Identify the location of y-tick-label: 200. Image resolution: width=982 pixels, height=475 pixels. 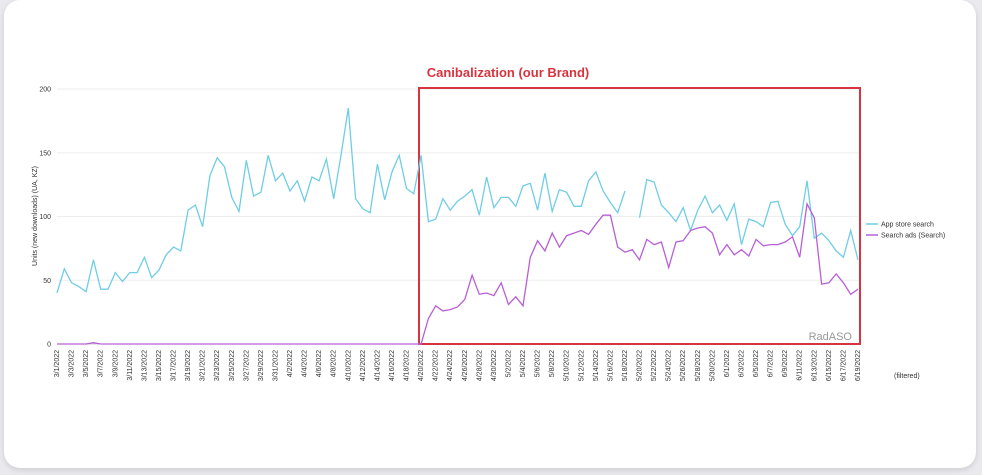
(45, 90).